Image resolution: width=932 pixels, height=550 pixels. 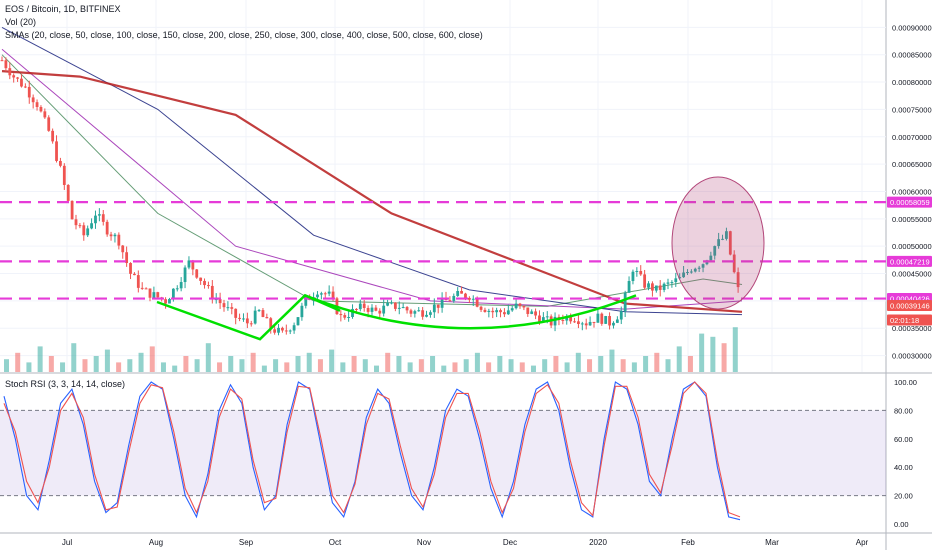 What do you see at coordinates (598, 542) in the screenshot?
I see `time-tick-label: 2020` at bounding box center [598, 542].